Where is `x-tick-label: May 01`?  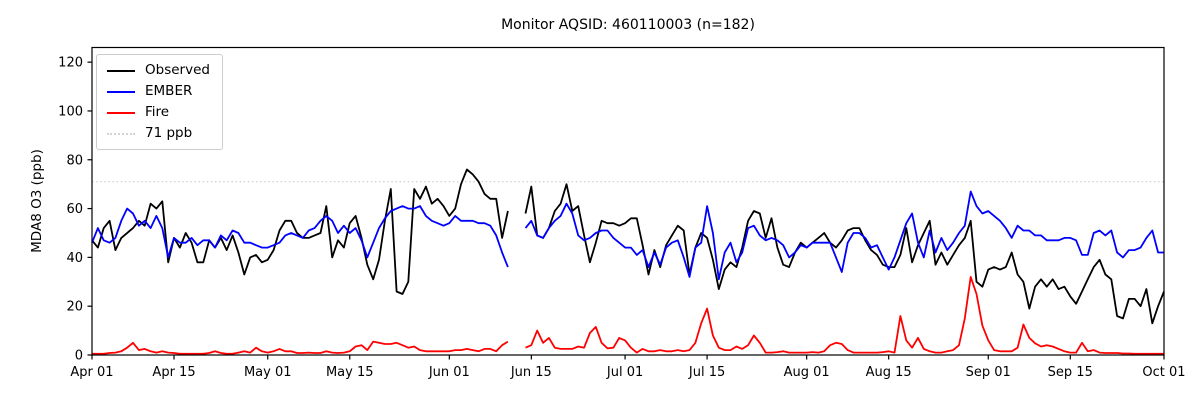
x-tick-label: May 01 is located at coordinates (268, 372).